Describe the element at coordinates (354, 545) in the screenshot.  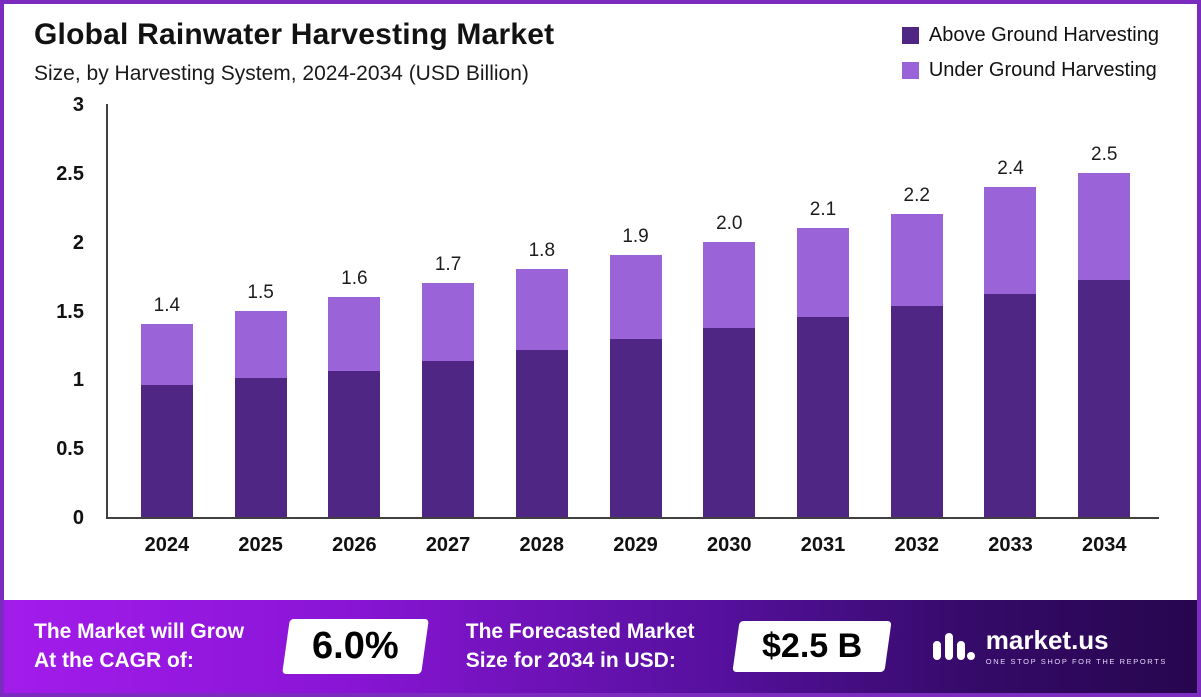
I see `x-axis-category-label: 2026` at that location.